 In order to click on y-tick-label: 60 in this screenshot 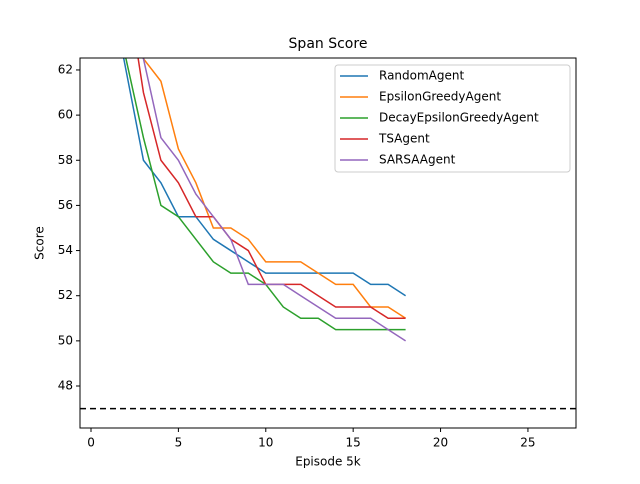, I will do `click(65, 115)`.